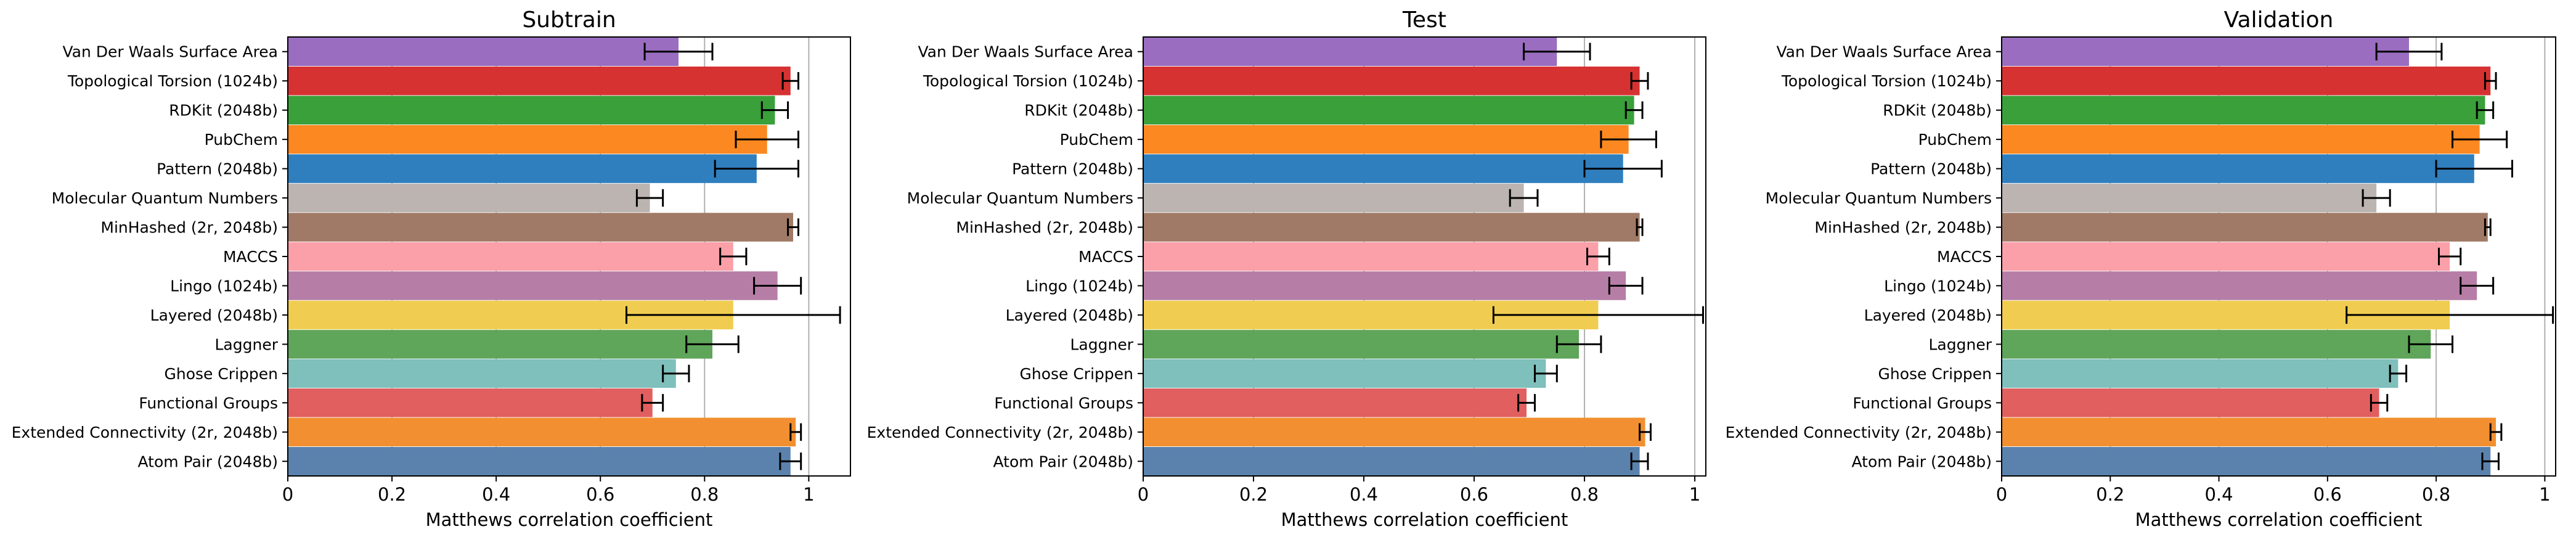 The image size is (2576, 545). What do you see at coordinates (1859, 432) in the screenshot?
I see `y-tick-label: Extended Connectivity (2r, 2048b)` at bounding box center [1859, 432].